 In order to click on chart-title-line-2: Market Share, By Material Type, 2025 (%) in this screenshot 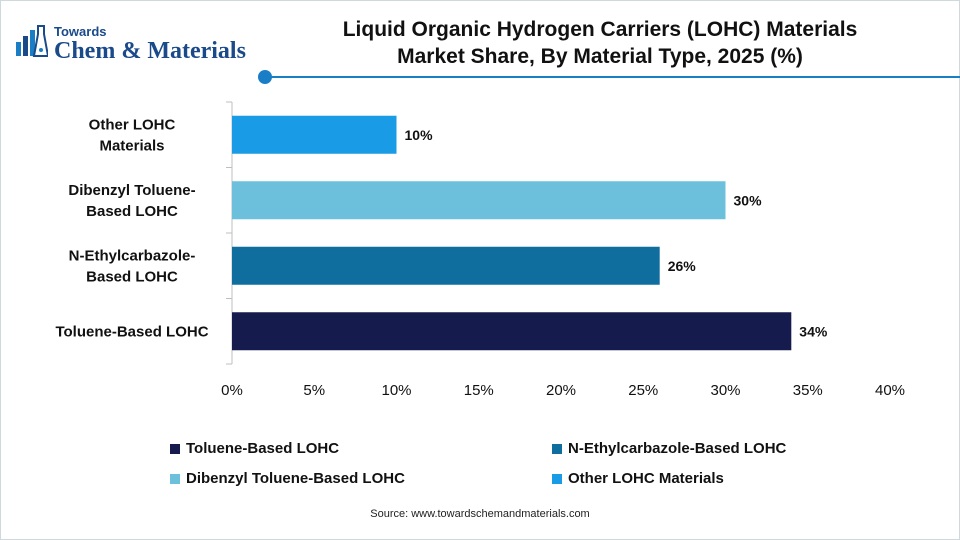, I will do `click(600, 56)`.